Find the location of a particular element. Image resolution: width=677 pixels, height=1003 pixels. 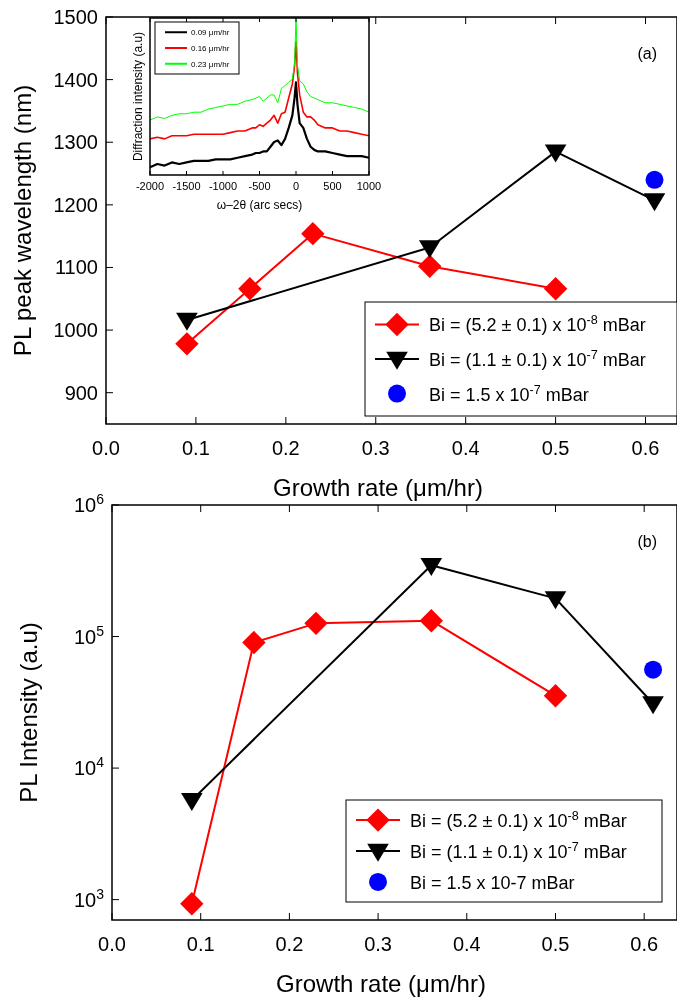

x-tick-label: -1500 is located at coordinates (186, 186).